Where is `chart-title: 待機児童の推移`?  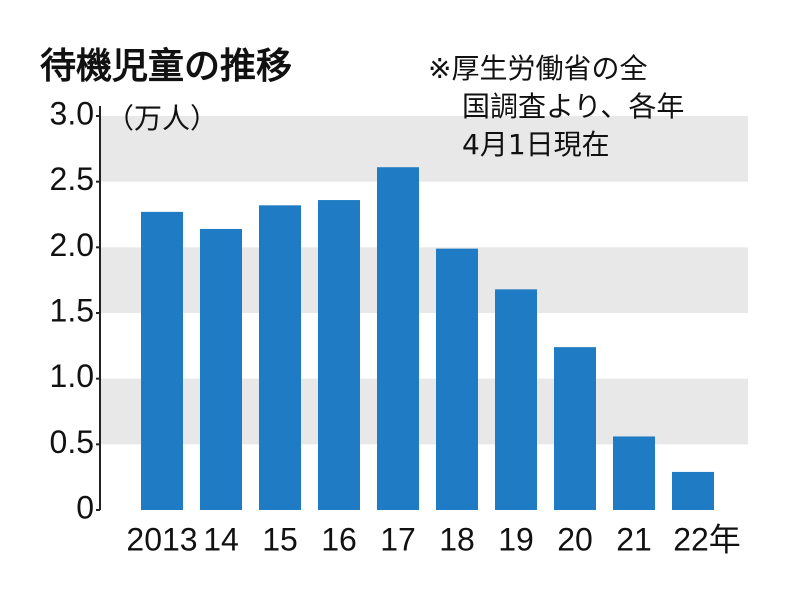
chart-title: 待機児童の推移 is located at coordinates (166, 66).